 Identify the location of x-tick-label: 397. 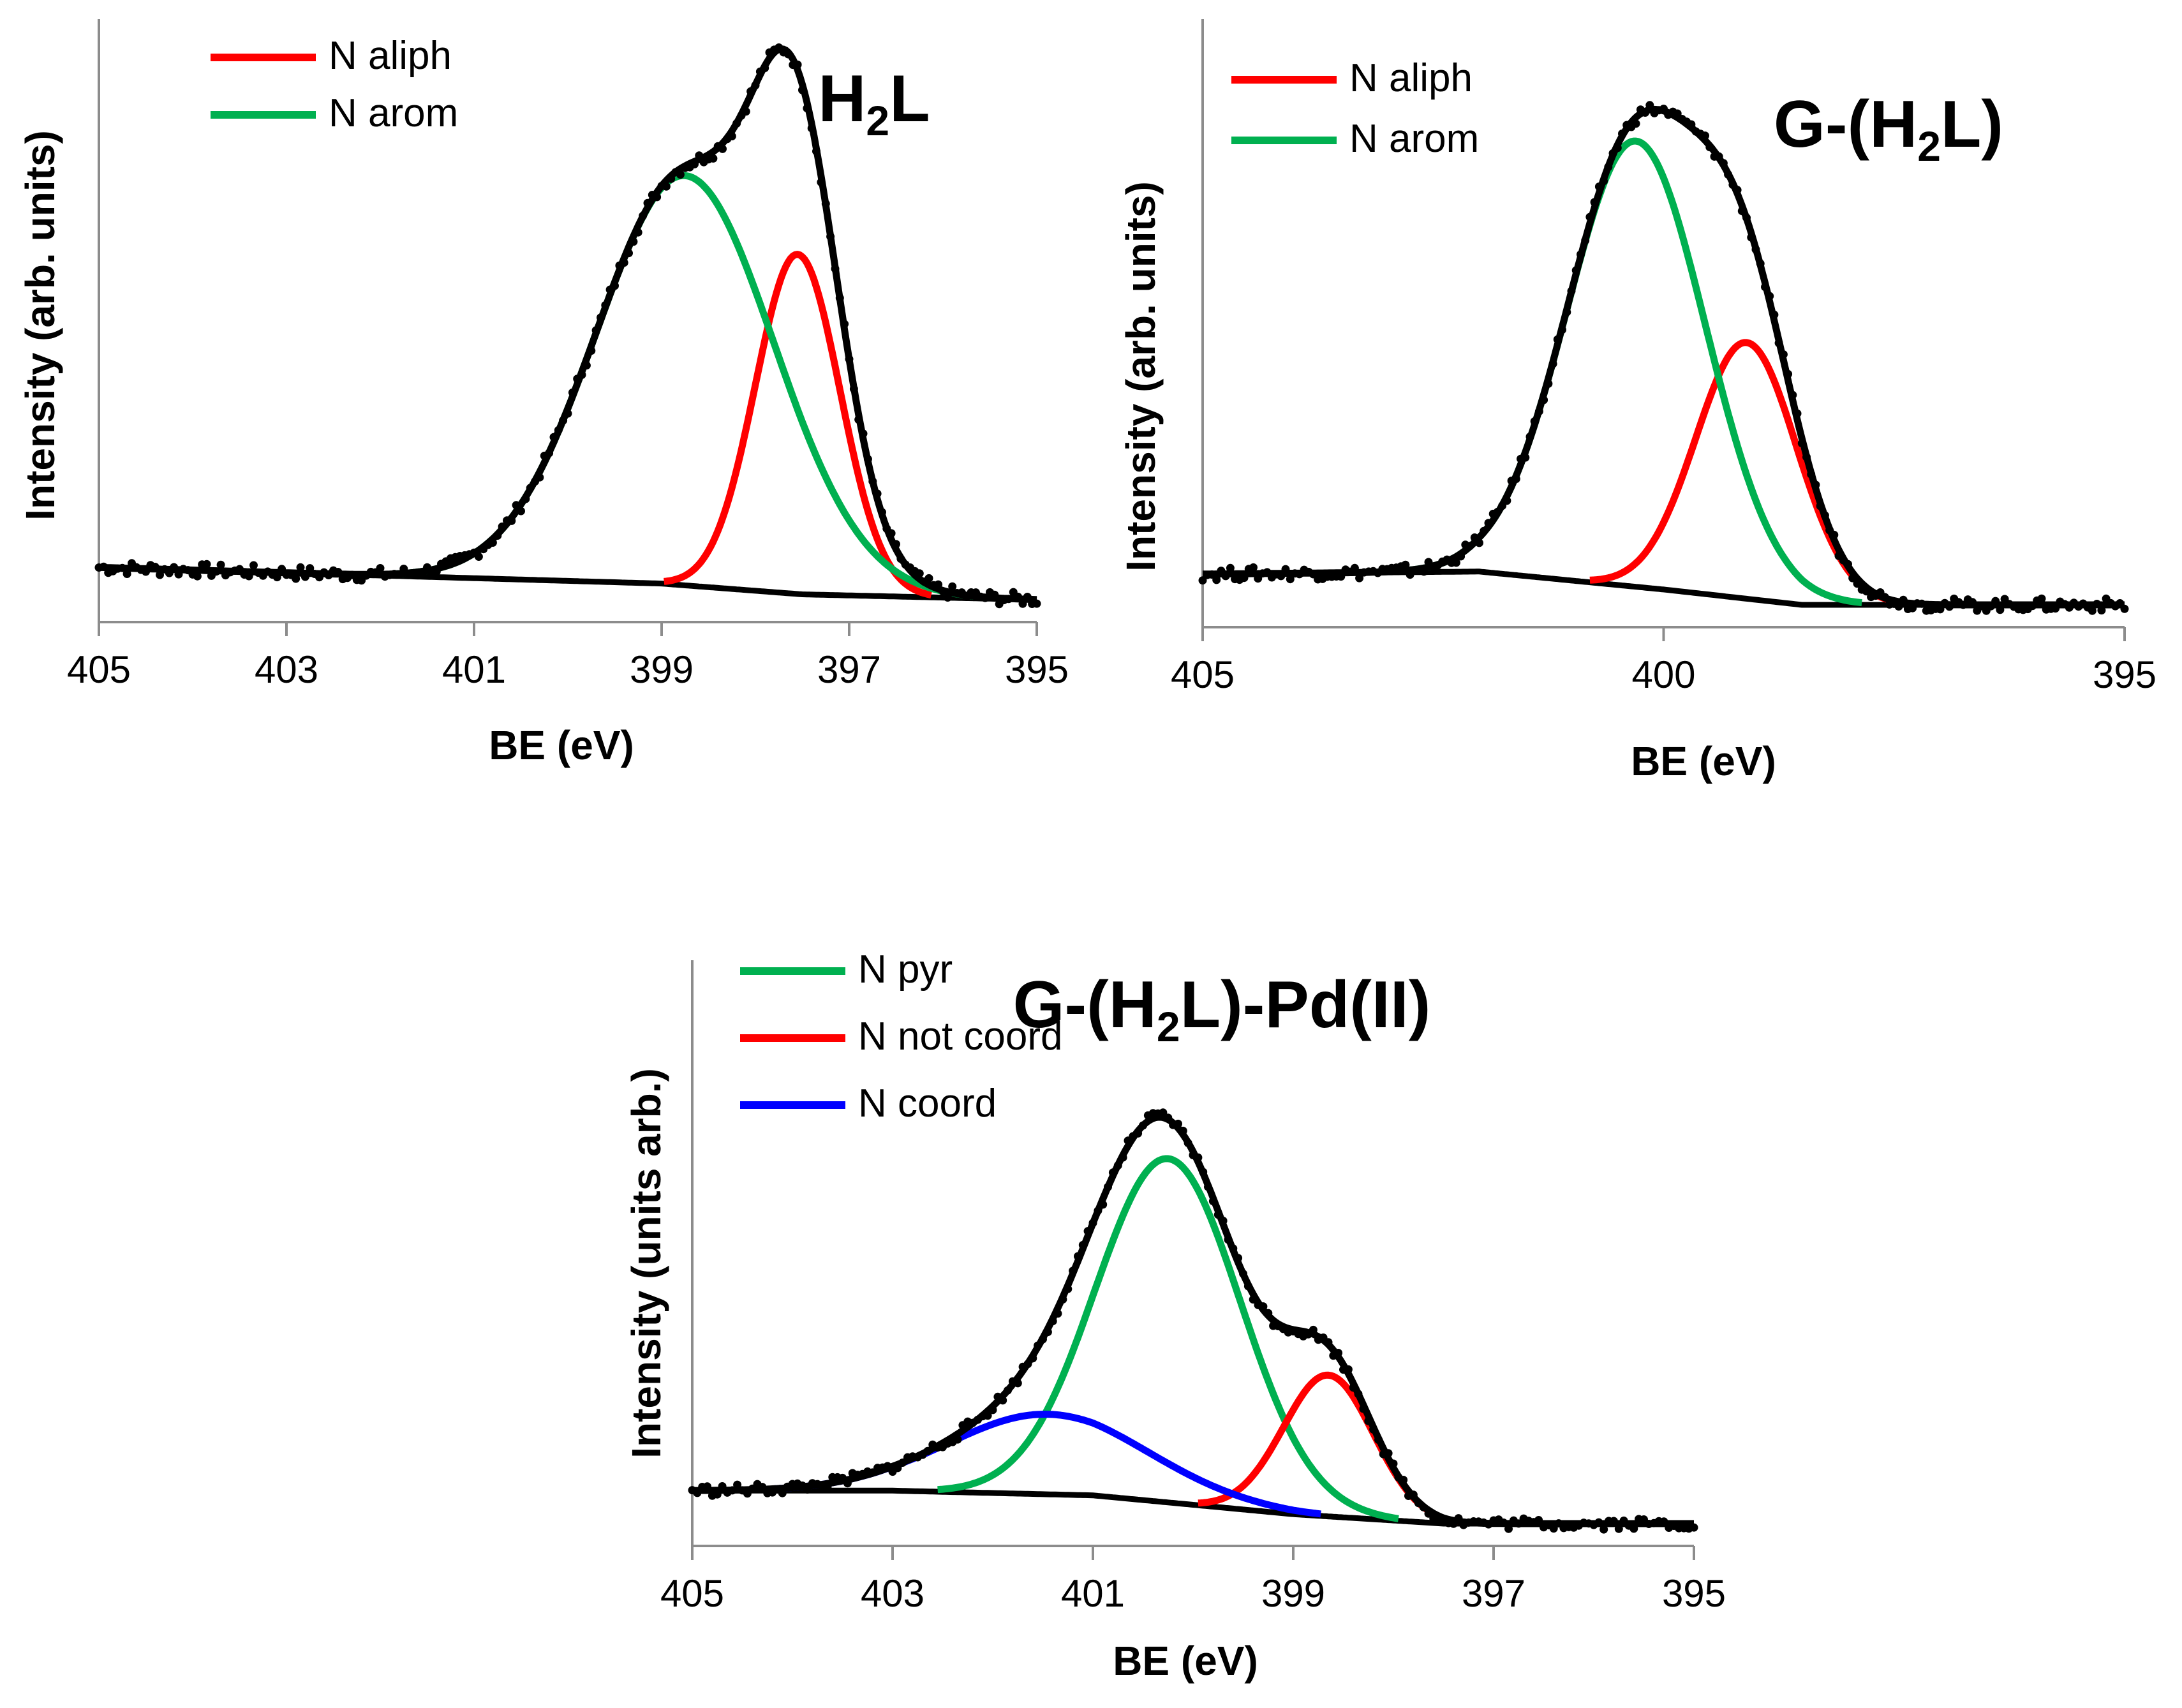
(849, 669).